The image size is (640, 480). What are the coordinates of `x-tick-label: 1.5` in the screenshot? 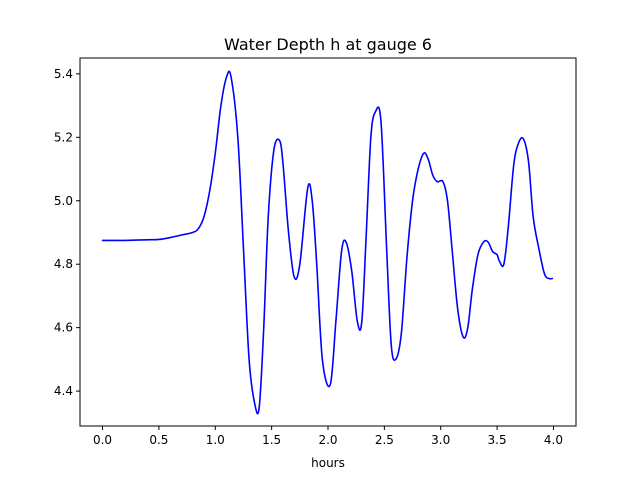 It's located at (271, 440).